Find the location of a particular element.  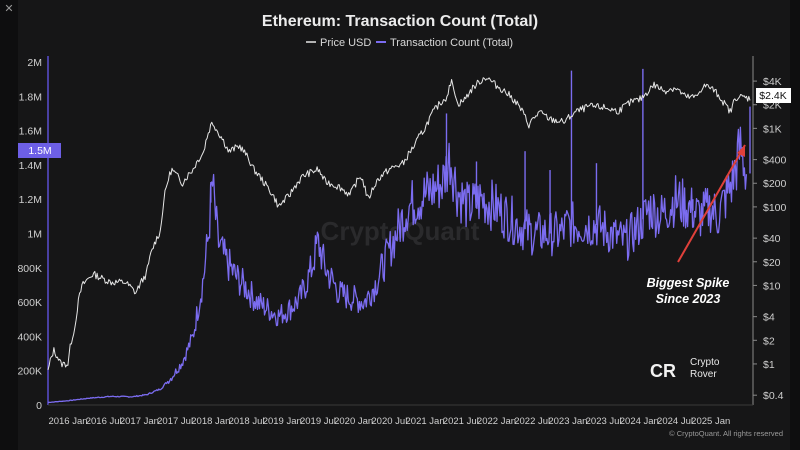

legend: Price USD Transaction Count (Total) is located at coordinates (409, 43).